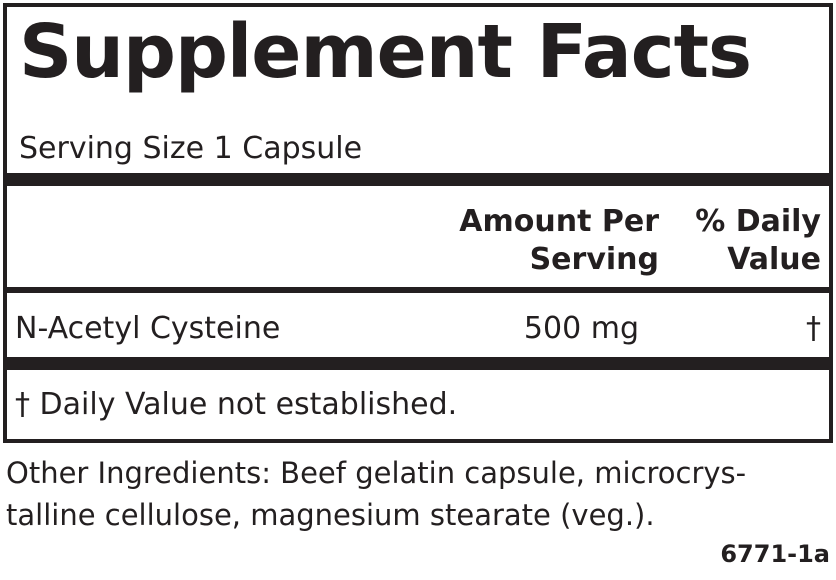 The width and height of the screenshot is (836, 580). What do you see at coordinates (813, 328) in the screenshot?
I see `ingredient-dv: †` at bounding box center [813, 328].